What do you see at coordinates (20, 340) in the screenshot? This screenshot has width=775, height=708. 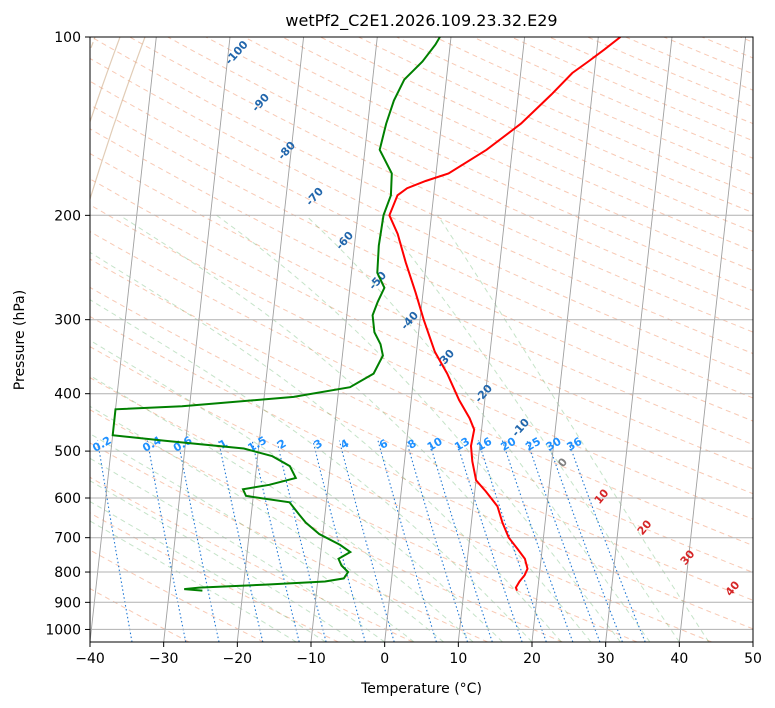 I see `y-axis-label: Pressure (hPa)` at bounding box center [20, 340].